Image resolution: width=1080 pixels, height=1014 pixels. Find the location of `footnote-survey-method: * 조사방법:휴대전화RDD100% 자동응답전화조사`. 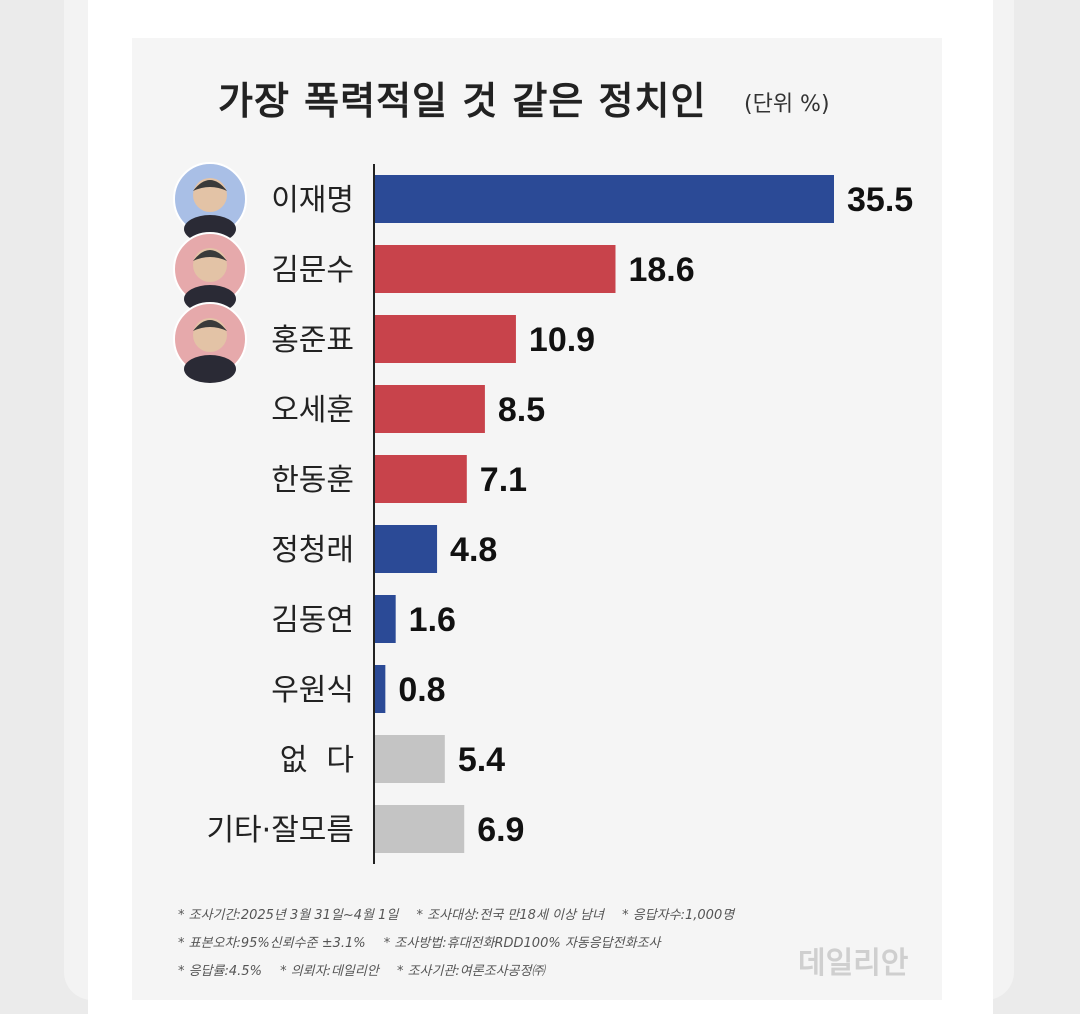

footnote-survey-method: * 조사방법:휴대전화RDD100% 자동응답전화조사 is located at coordinates (522, 943).